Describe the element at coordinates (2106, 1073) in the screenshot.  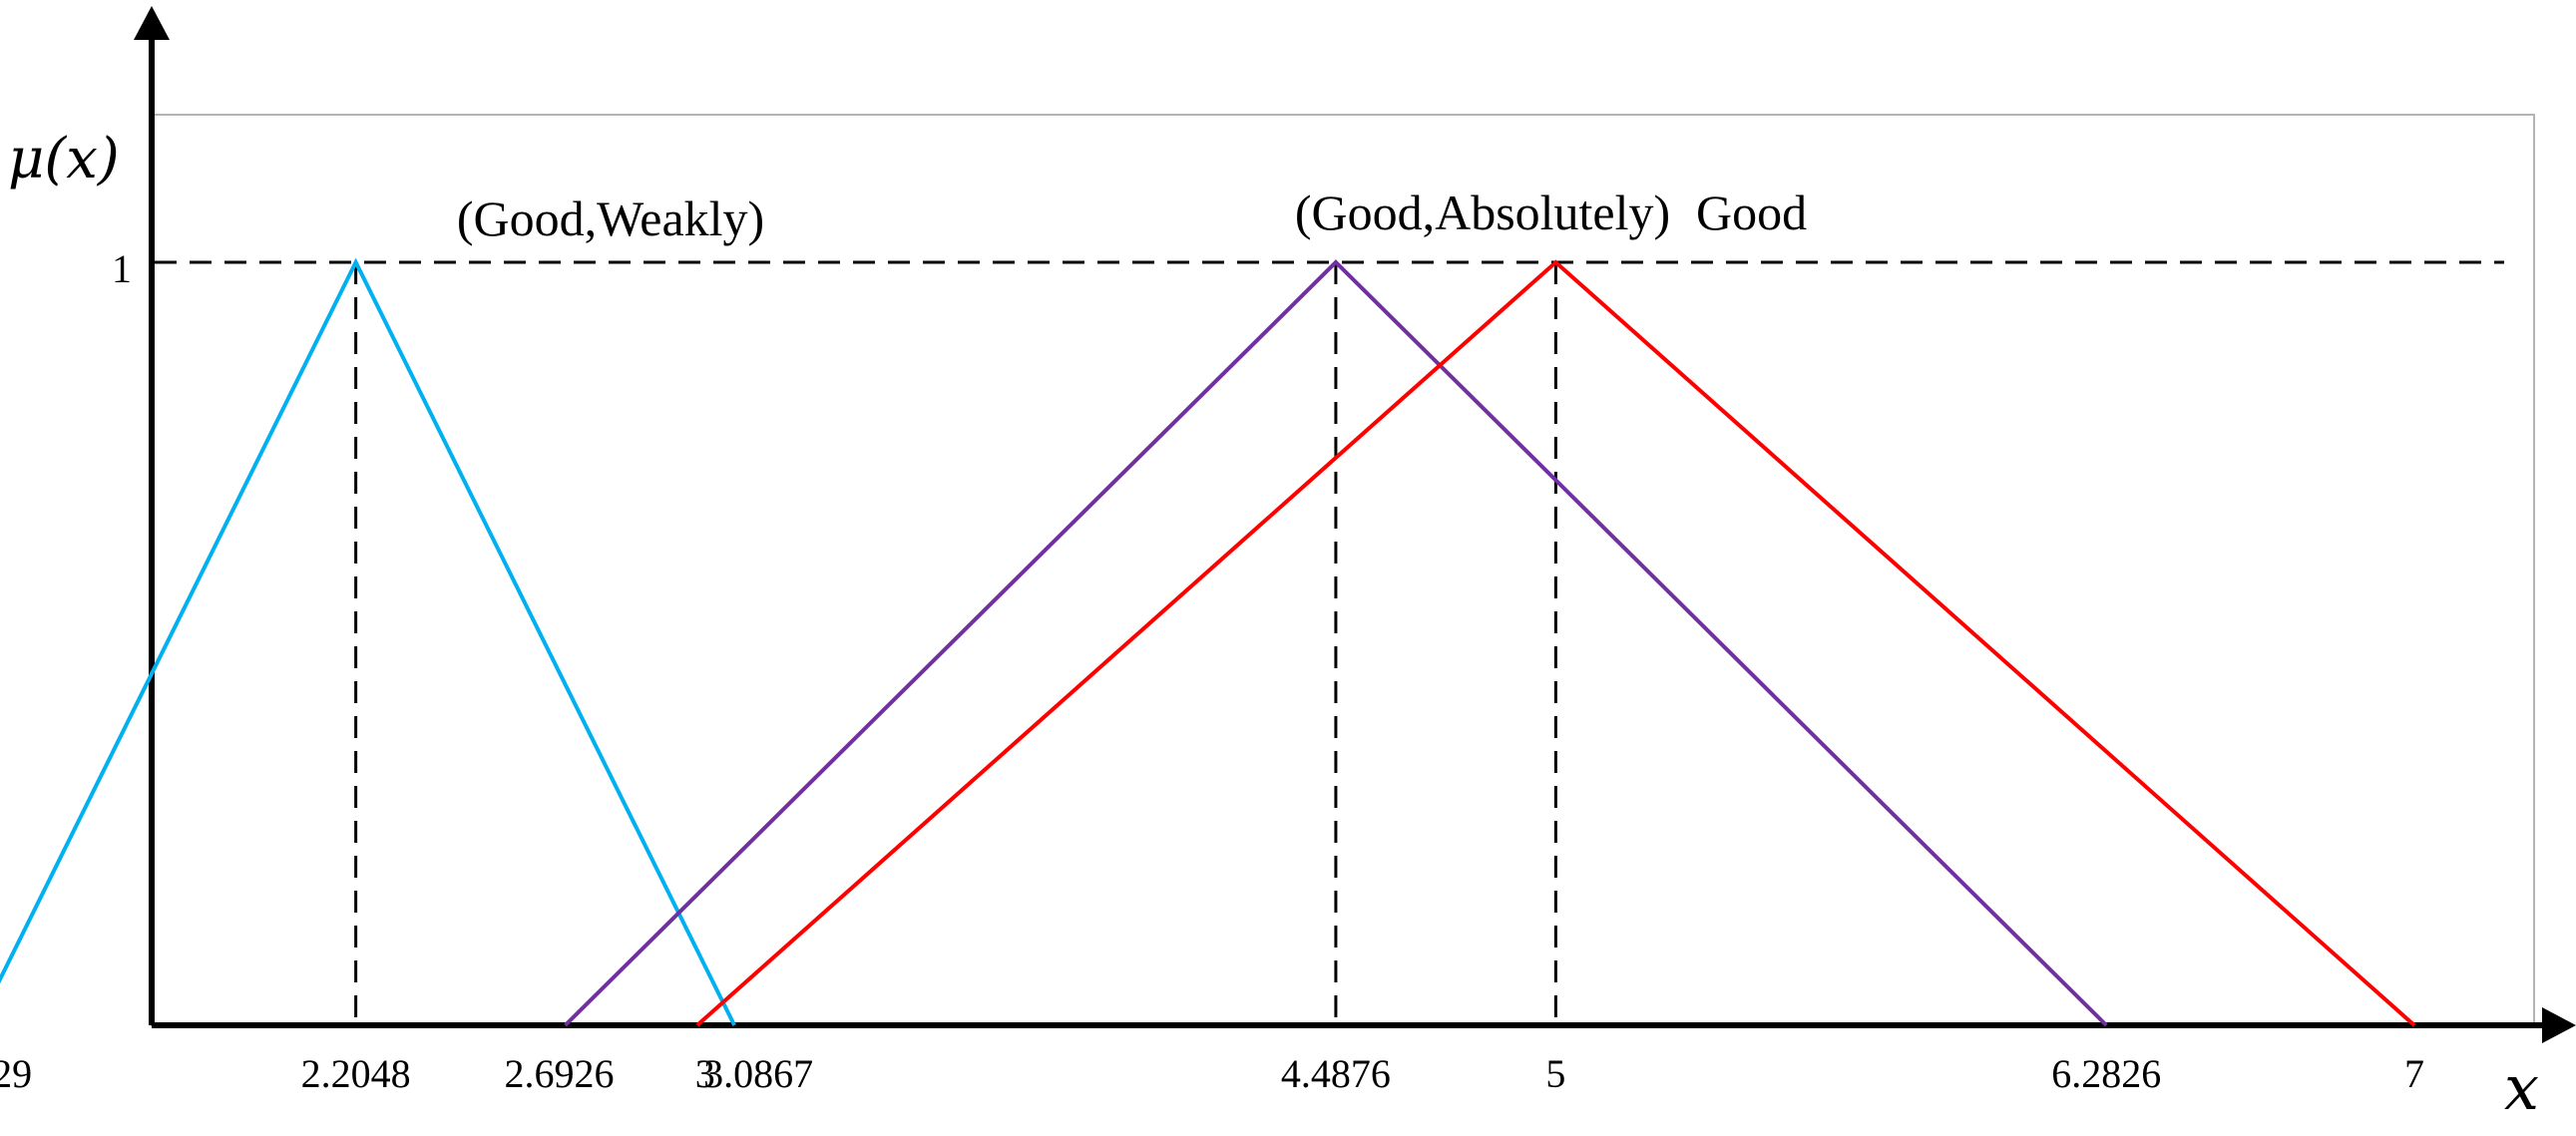
I see `x-tick-label: 6.2826` at that location.